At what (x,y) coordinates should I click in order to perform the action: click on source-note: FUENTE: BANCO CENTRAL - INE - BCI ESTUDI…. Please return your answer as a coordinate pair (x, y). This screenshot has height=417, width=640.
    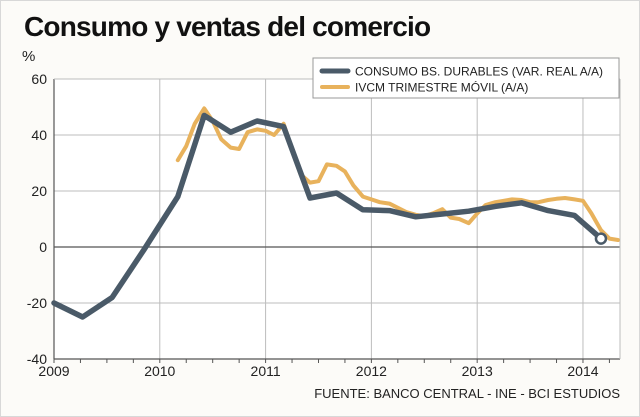
    Looking at the image, I should click on (467, 393).